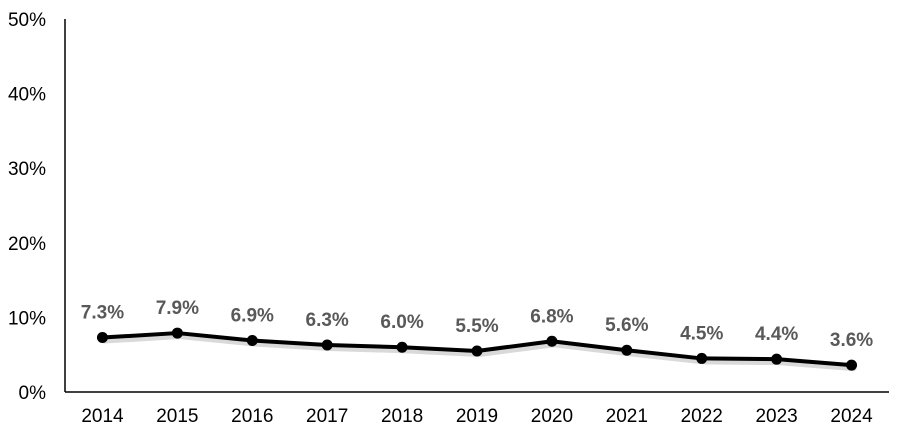  I want to click on x-tick-label: 2017, so click(327, 416).